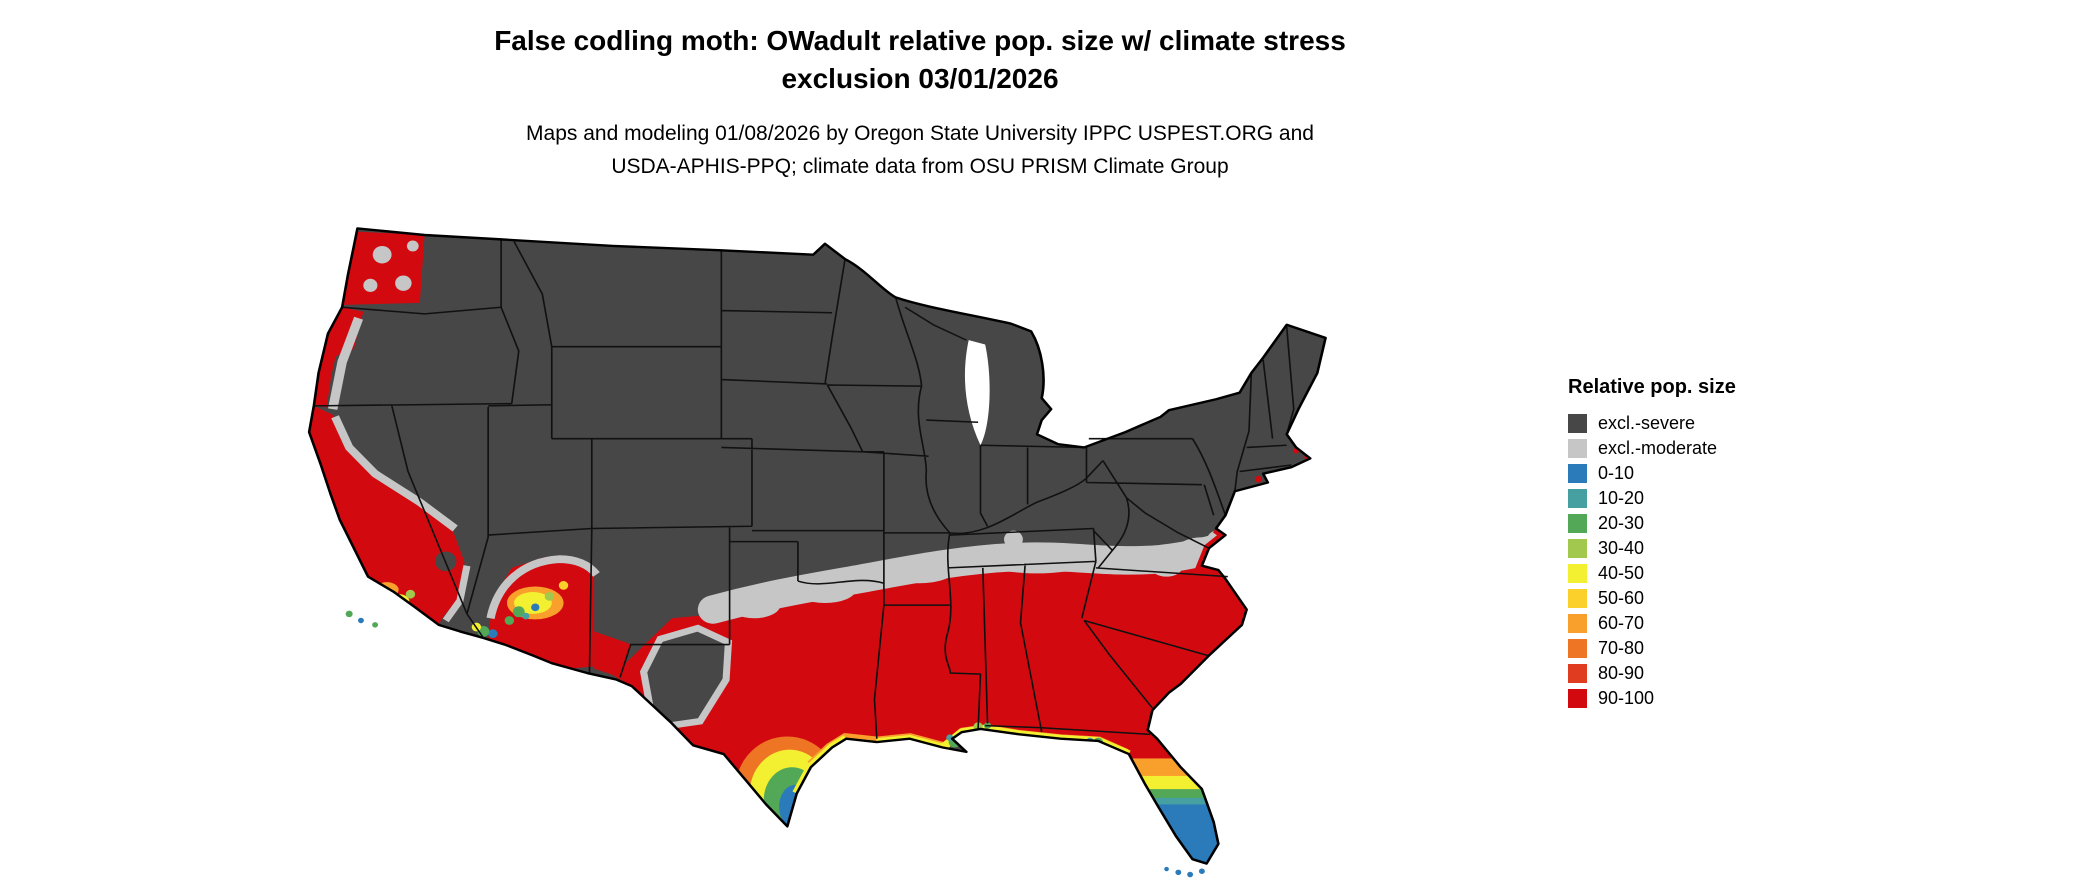  I want to click on lake-michigan, so click(977, 393).